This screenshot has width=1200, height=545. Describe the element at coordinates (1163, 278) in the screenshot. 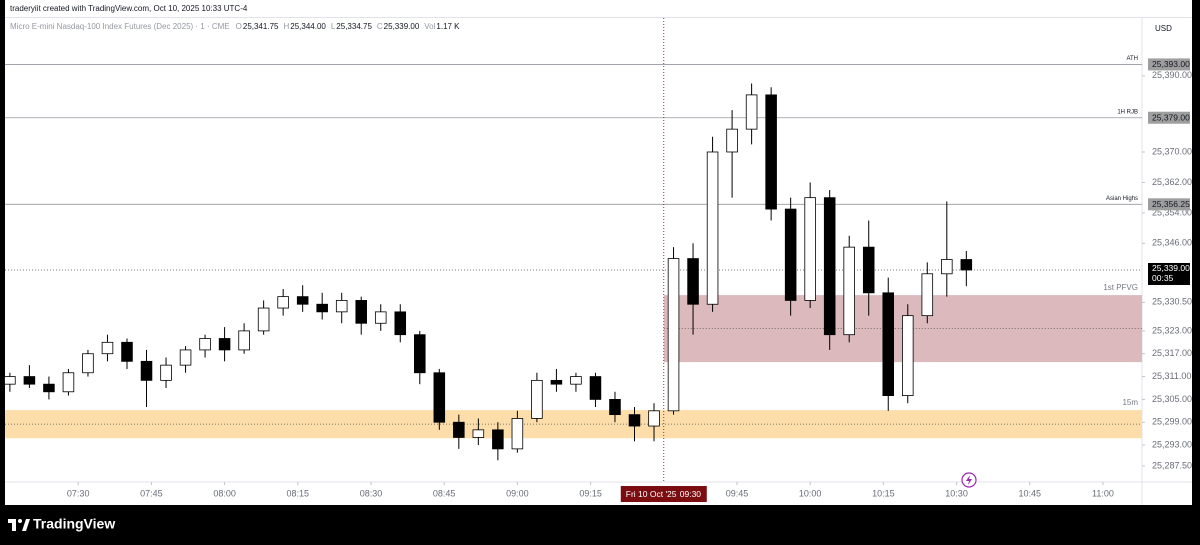

I see `countdown: 00:35` at that location.